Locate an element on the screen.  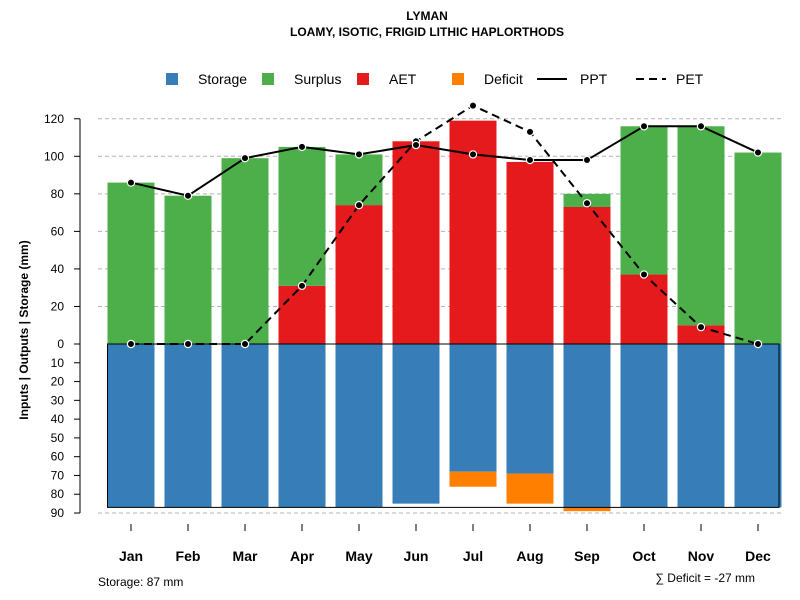
x-tick-label: Jan is located at coordinates (131, 556).